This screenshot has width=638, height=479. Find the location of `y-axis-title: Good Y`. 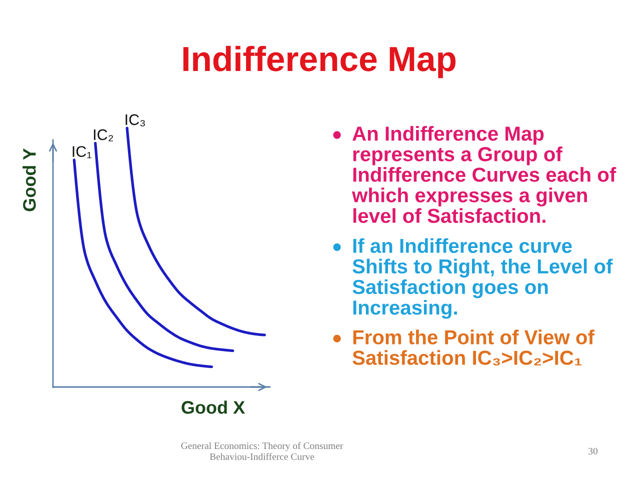

y-axis-title: Good Y is located at coordinates (29, 180).